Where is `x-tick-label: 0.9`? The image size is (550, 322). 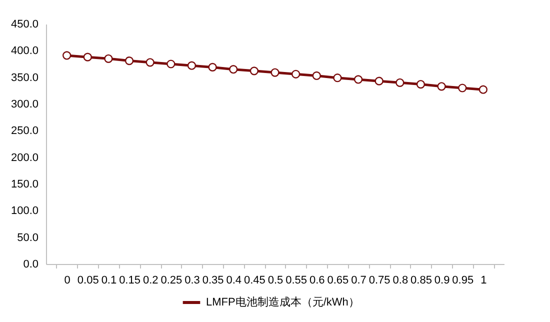
x-tick-label: 0.9 is located at coordinates (442, 280).